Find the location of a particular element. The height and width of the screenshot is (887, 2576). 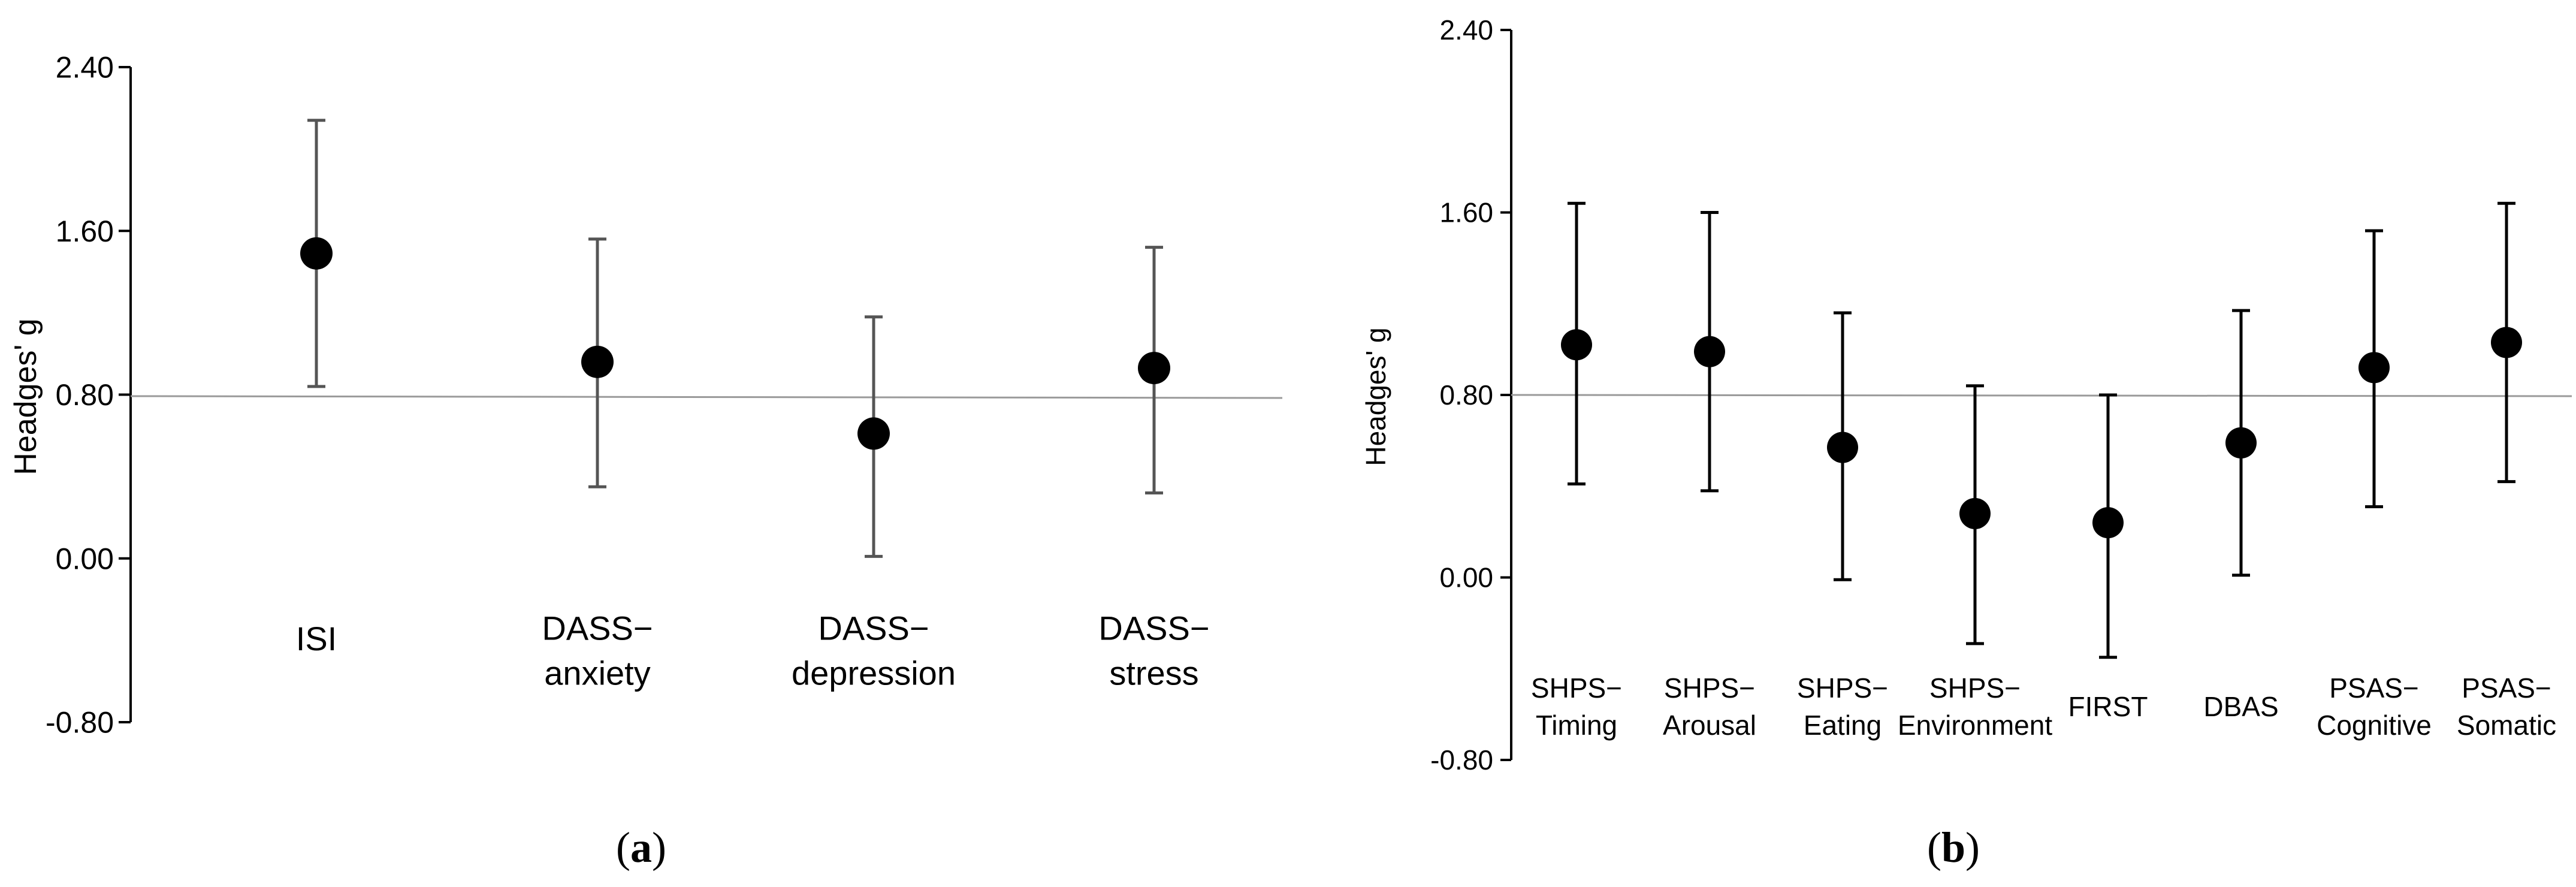

category-label: SHPS− Eating is located at coordinates (1843, 707).